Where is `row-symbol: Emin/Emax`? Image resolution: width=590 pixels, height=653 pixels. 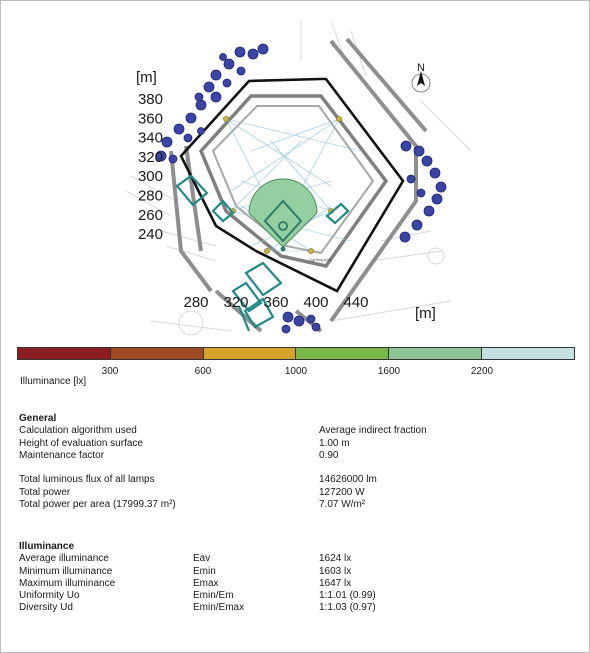
row-symbol: Emin/Emax is located at coordinates (219, 608).